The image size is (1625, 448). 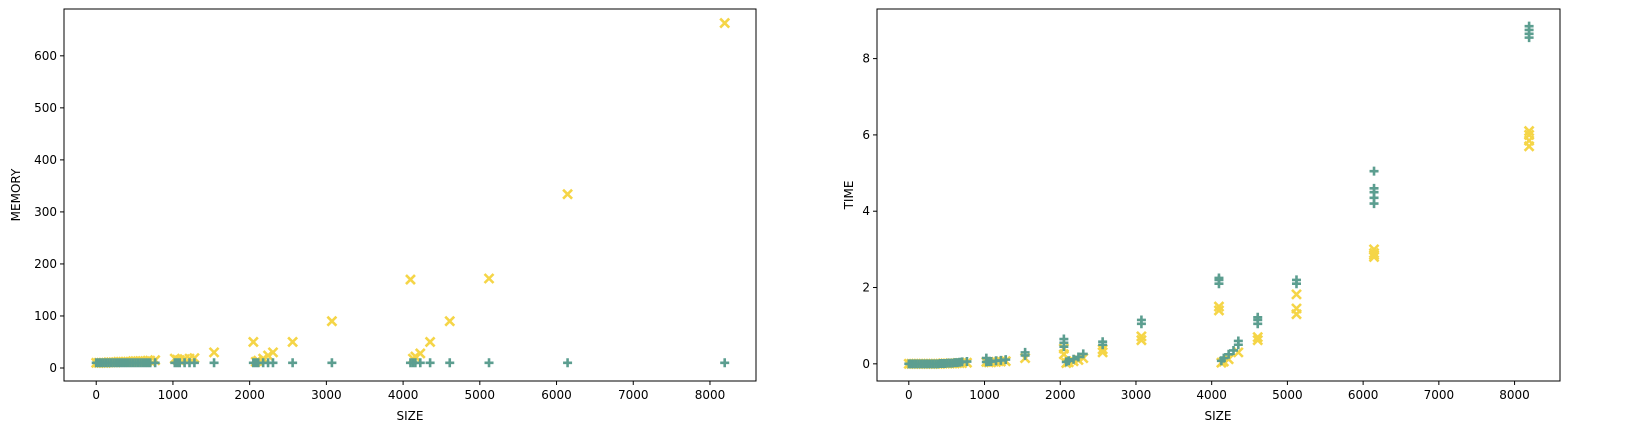 What do you see at coordinates (866, 288) in the screenshot?
I see `time-y-tick-label: 2` at bounding box center [866, 288].